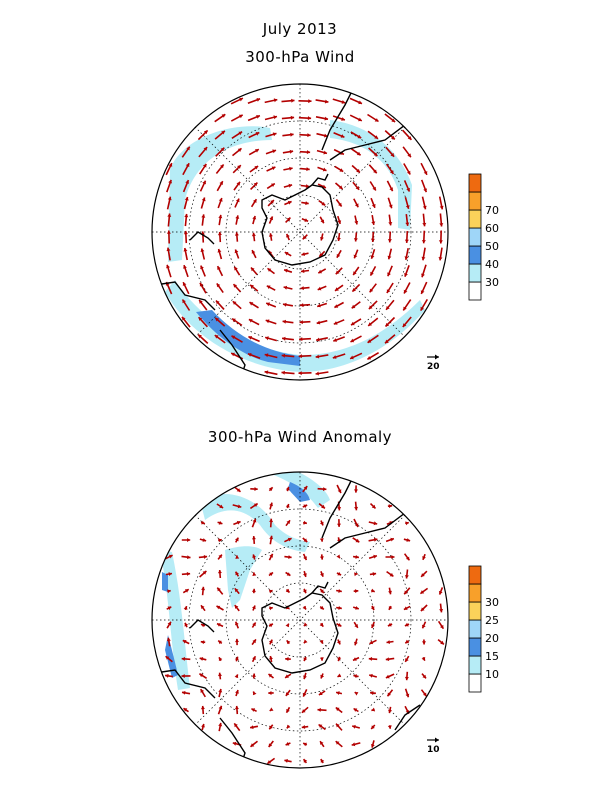 The width and height of the screenshot is (600, 800). Describe the element at coordinates (433, 746) in the screenshot. I see `panel-2-reference-vector: 10` at that location.